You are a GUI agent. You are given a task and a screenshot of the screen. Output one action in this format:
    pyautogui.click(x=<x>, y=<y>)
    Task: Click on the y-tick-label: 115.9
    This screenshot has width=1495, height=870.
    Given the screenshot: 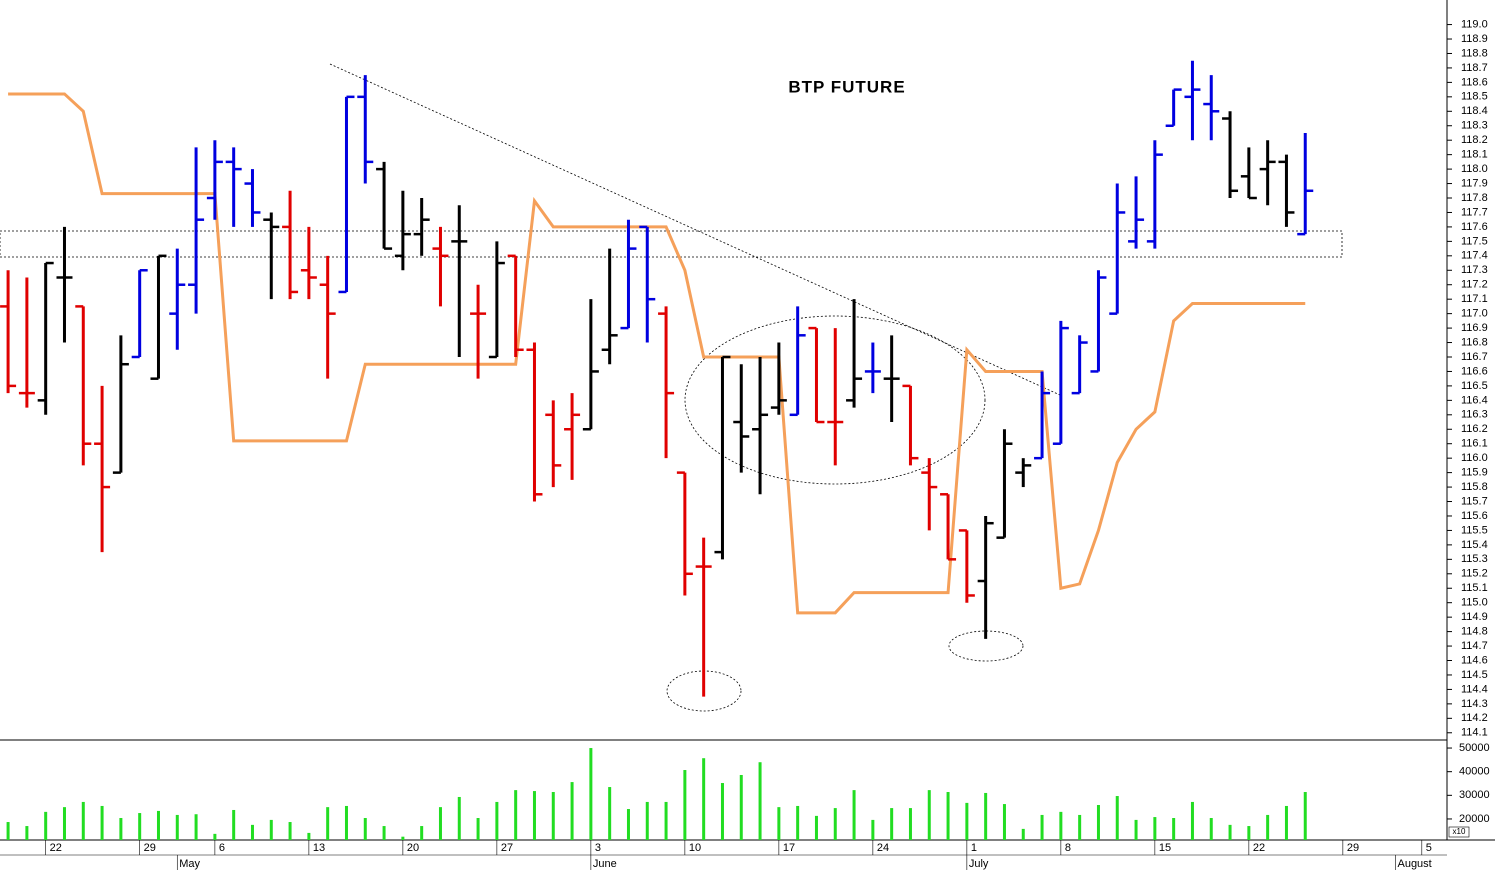 What is the action you would take?
    pyautogui.click(x=1474, y=473)
    